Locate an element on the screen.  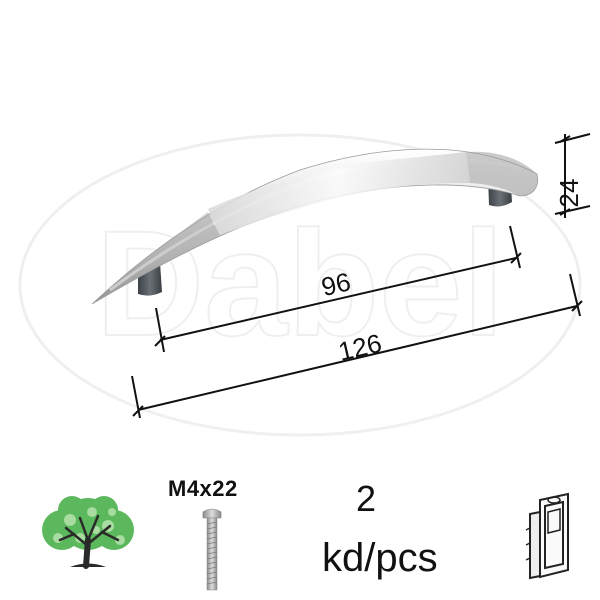
screw-size-label: M4x22 is located at coordinates (203, 488).